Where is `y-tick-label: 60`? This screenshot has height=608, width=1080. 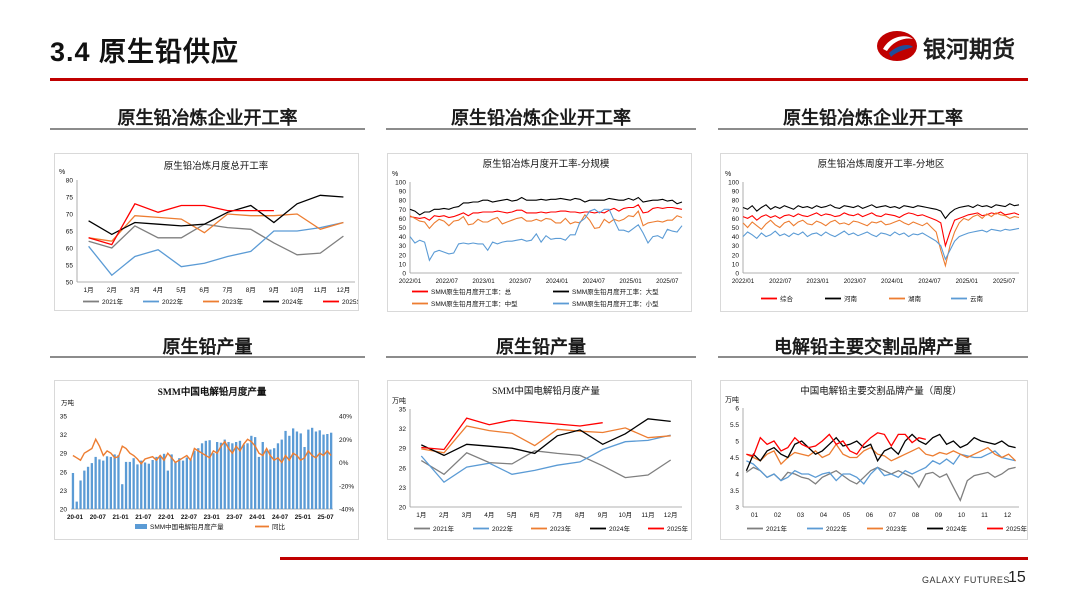
y-tick-label: 60 is located at coordinates (70, 249).